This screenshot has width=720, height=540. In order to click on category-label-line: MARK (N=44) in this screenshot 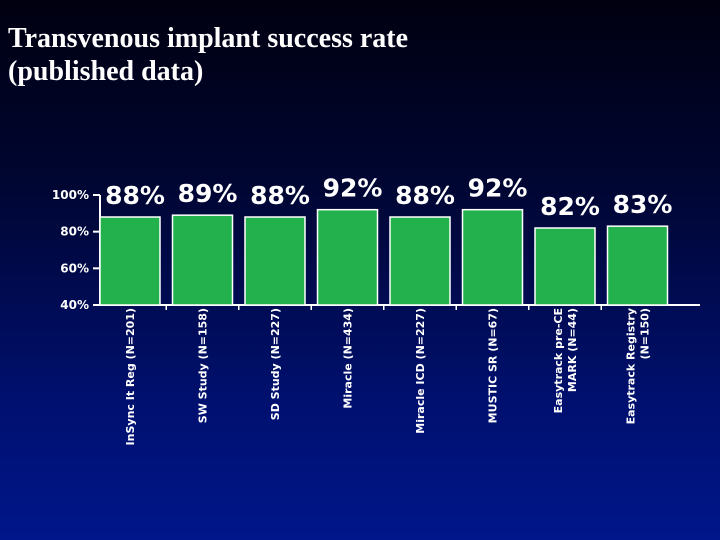, I will do `click(572, 350)`.